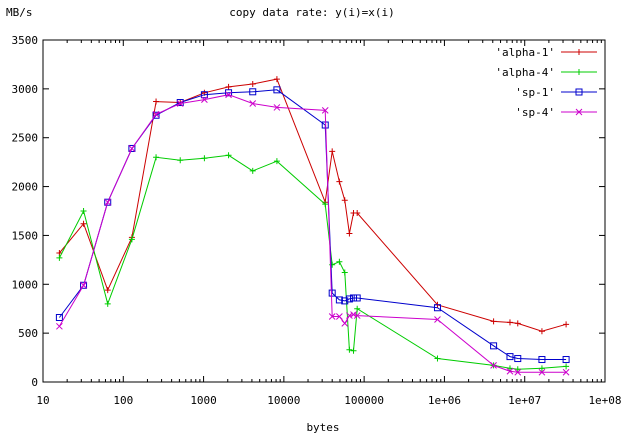 The image size is (625, 436). I want to click on x-tick-label: 1000, so click(203, 400).